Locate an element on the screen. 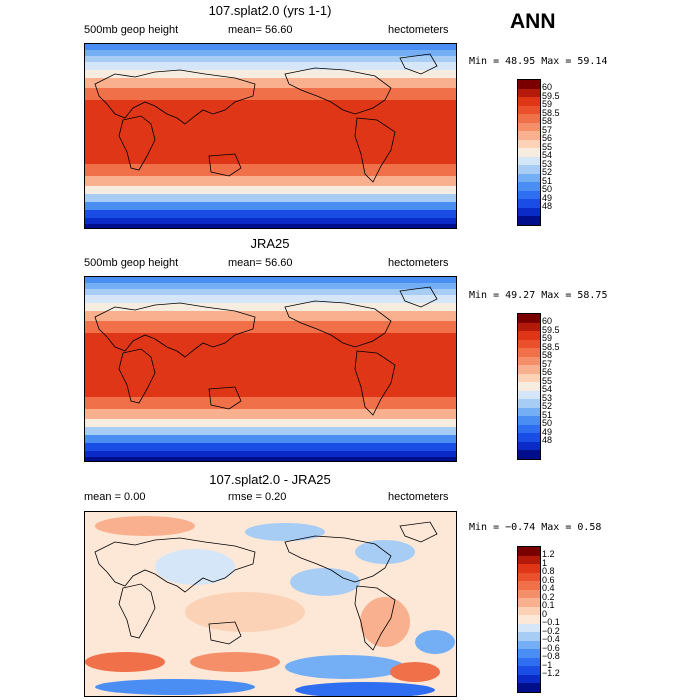 The image size is (700, 700). panel-2-minmax: Min = 49.27 Max = 58.75 is located at coordinates (538, 295).